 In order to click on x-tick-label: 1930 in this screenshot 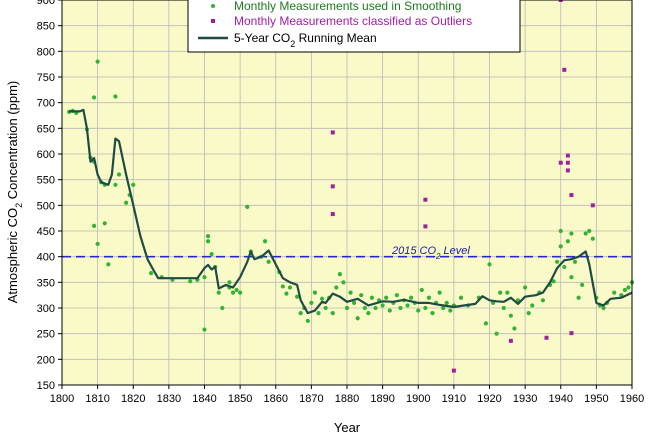, I will do `click(525, 399)`.